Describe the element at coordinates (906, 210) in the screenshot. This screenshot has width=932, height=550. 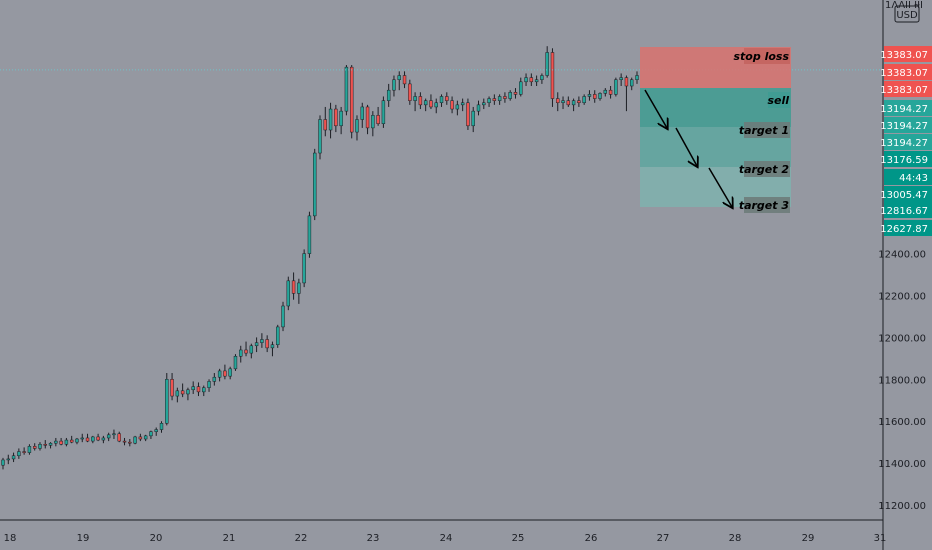
I see `price-tag: 12816.67` at that location.